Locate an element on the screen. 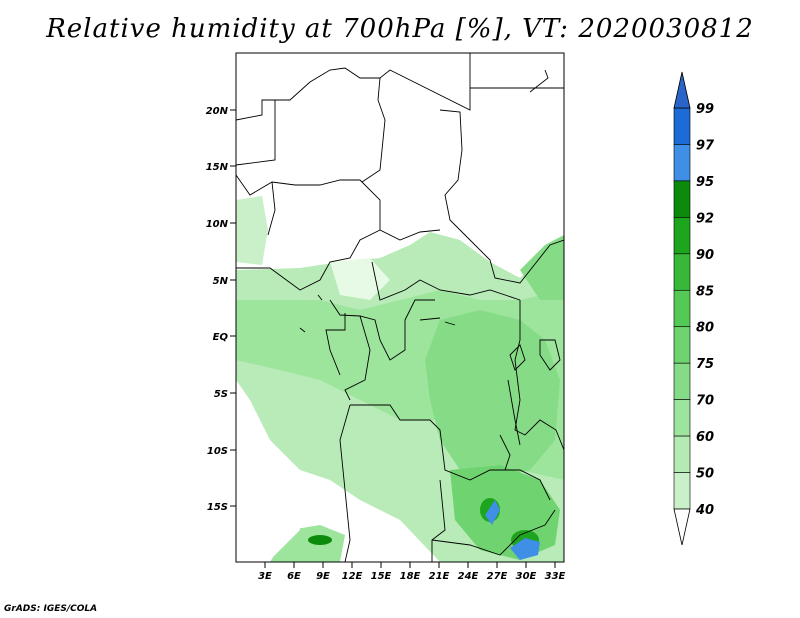 The height and width of the screenshot is (618, 800). grads-credit: GrADS: IGES/COLA is located at coordinates (51, 609).